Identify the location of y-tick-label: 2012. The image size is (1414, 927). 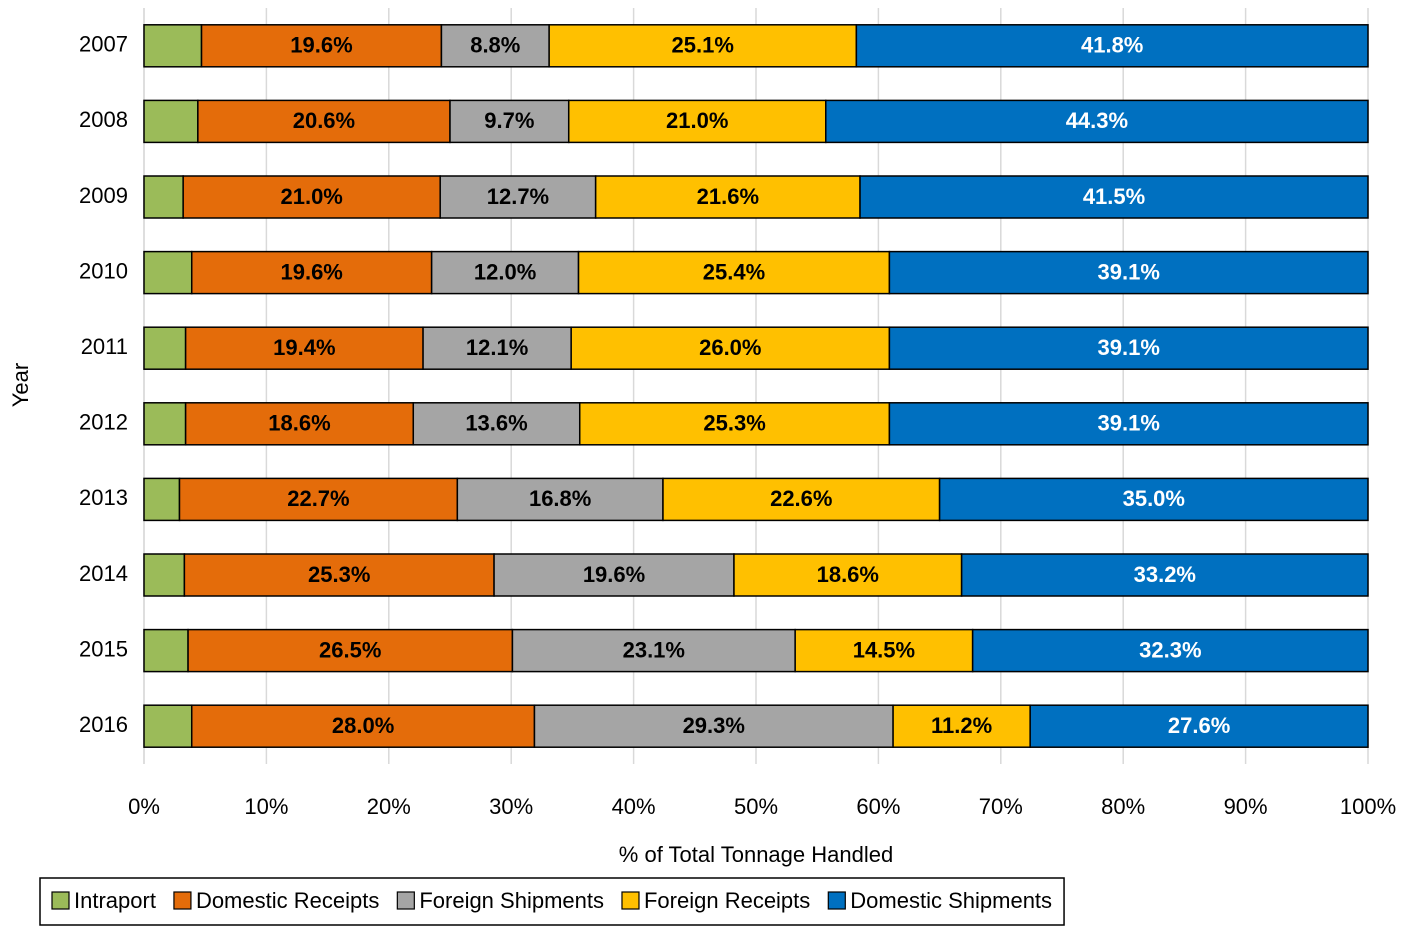
(103, 422).